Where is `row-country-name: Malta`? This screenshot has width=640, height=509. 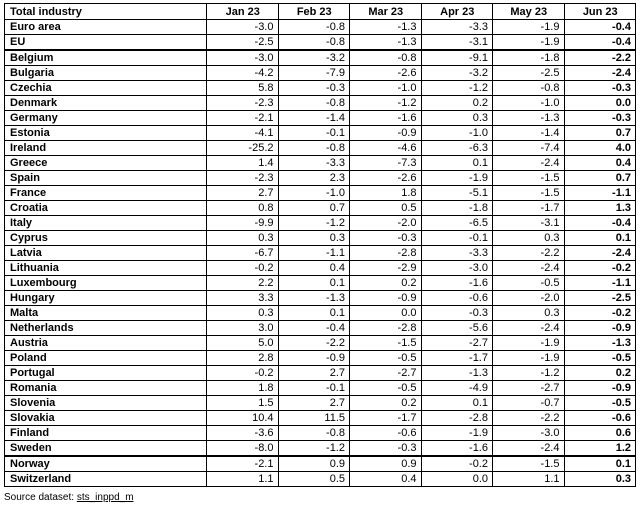 row-country-name: Malta is located at coordinates (105, 313).